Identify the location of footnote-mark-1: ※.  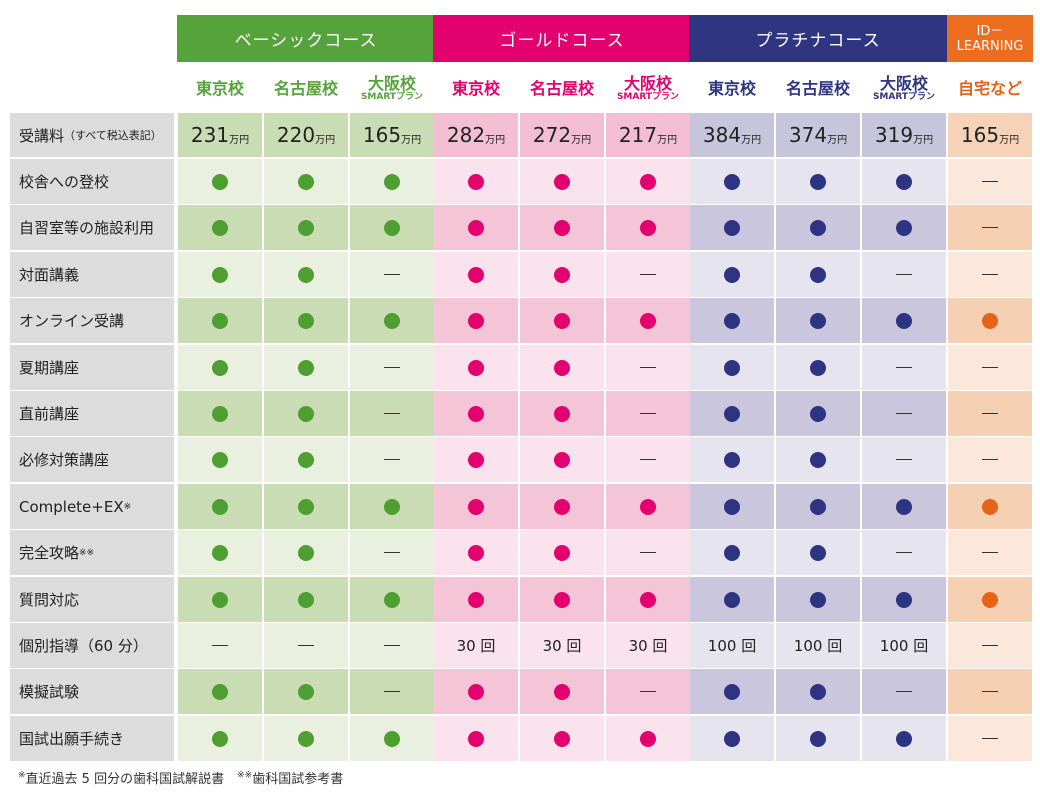
(22, 775).